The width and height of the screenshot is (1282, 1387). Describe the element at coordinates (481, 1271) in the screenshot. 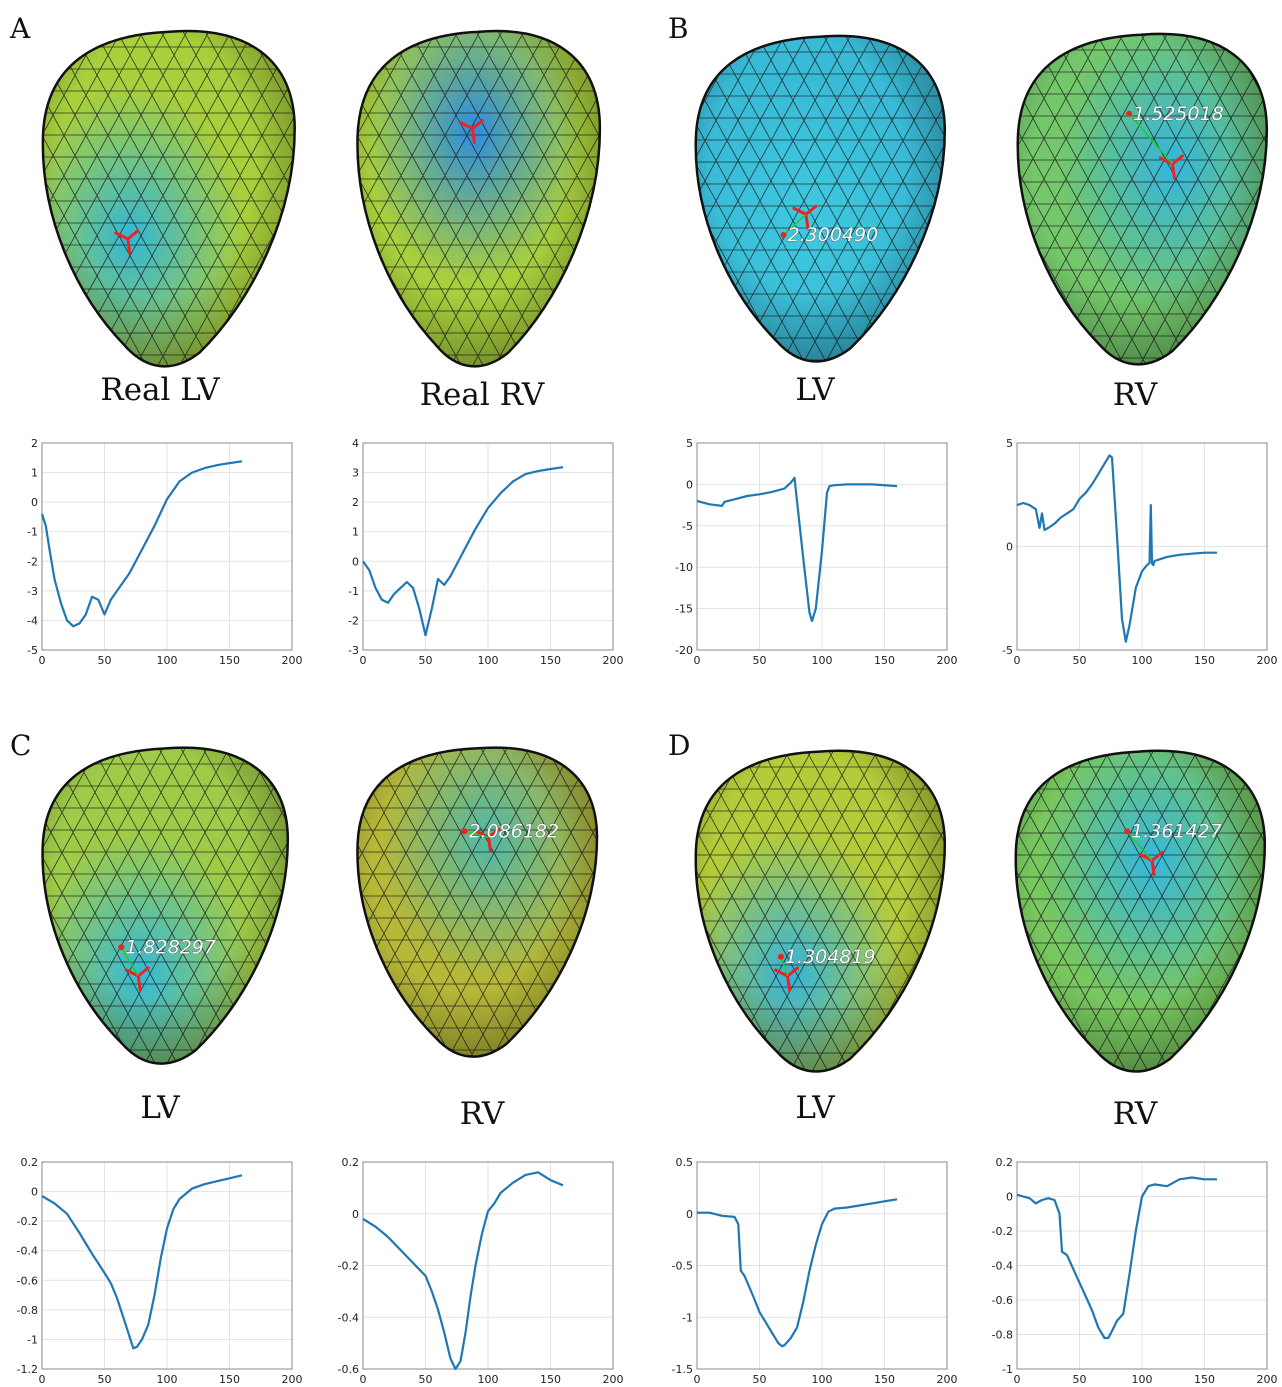

I see `chart-c-rv: 0 50 100 150 200 0.2 0 -0.2 -0.4 -0.6` at that location.